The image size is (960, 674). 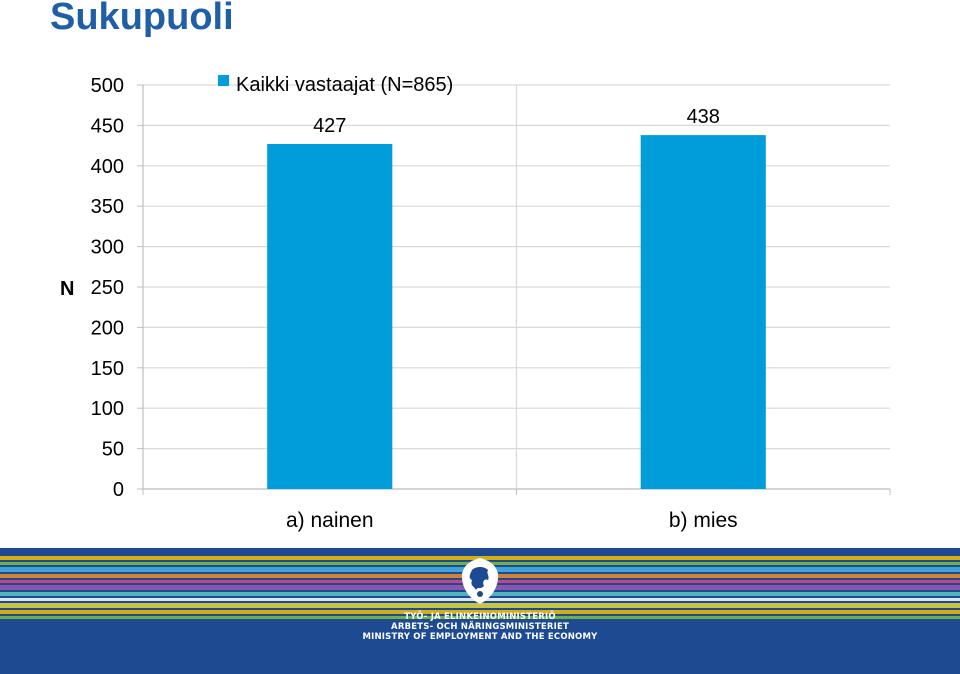 What do you see at coordinates (107, 207) in the screenshot?
I see `y-tick-label: 350` at bounding box center [107, 207].